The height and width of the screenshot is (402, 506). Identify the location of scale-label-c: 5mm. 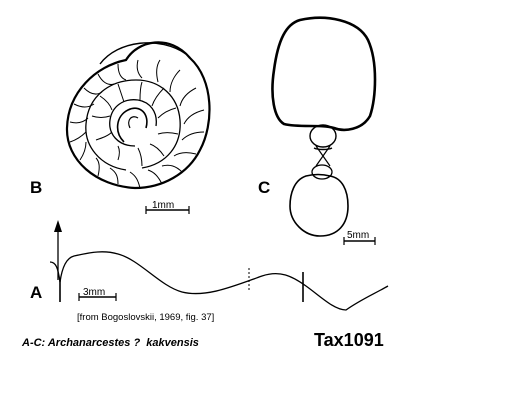
(358, 235).